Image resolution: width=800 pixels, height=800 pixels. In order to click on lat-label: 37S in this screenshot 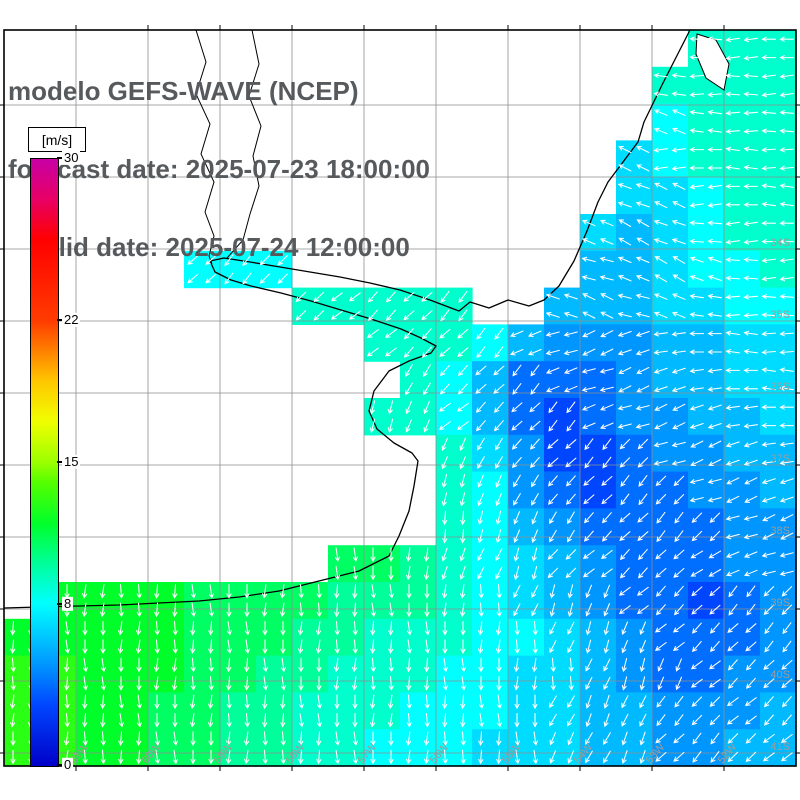, I will do `click(780, 459)`.